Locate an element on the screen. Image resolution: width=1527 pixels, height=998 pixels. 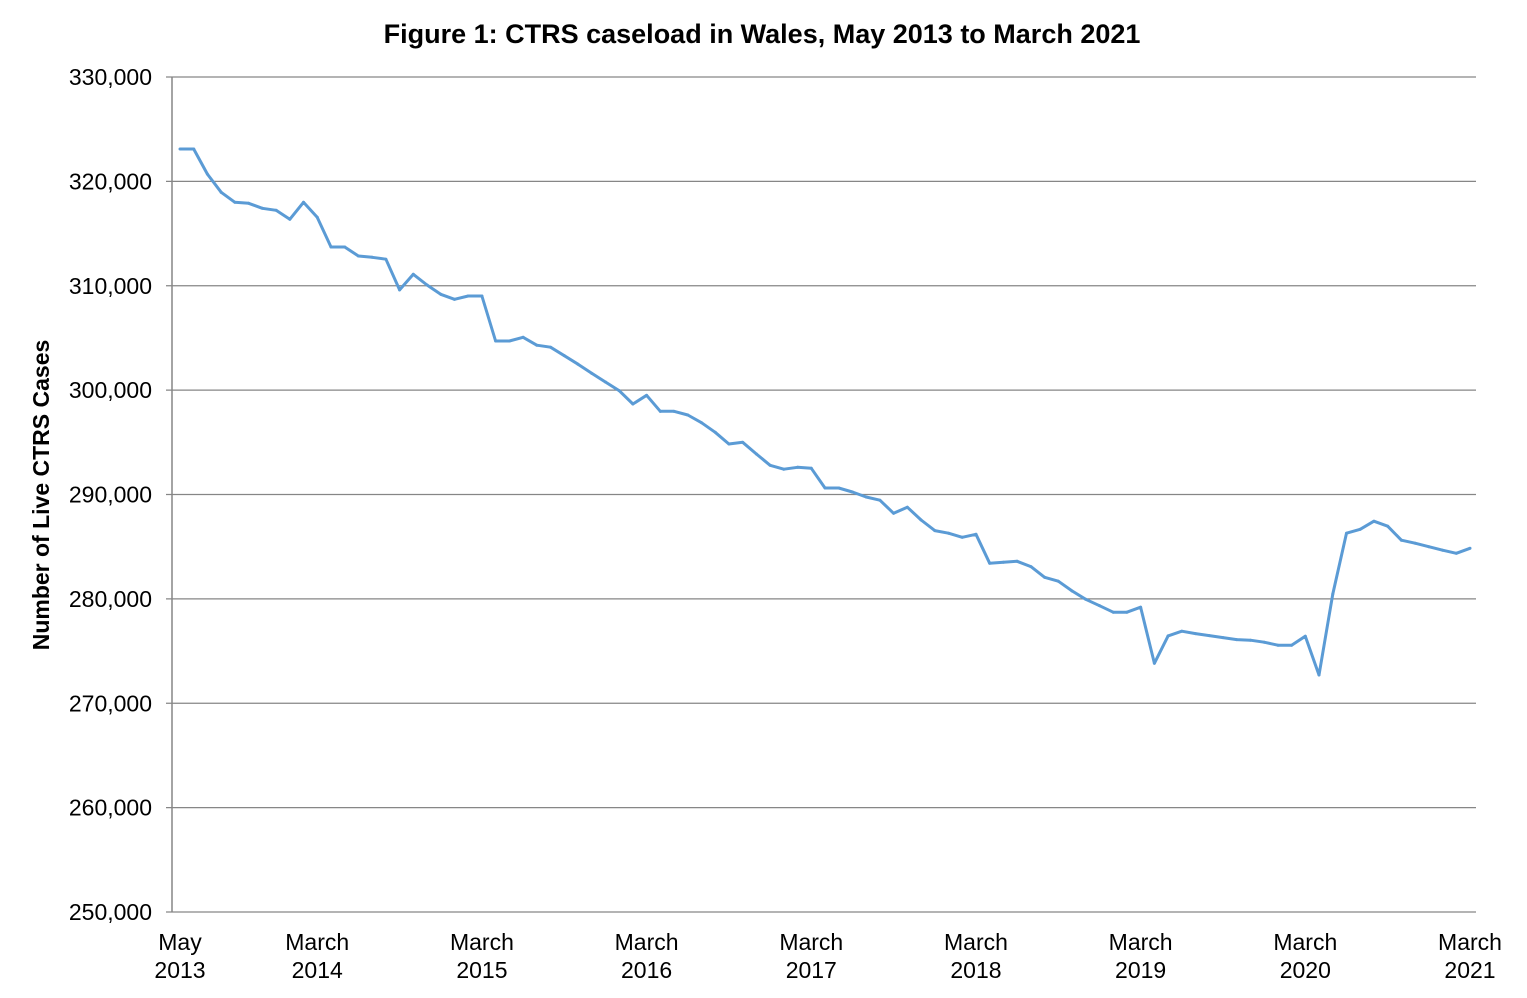
x-tick-label-year: 2013 is located at coordinates (179, 970).